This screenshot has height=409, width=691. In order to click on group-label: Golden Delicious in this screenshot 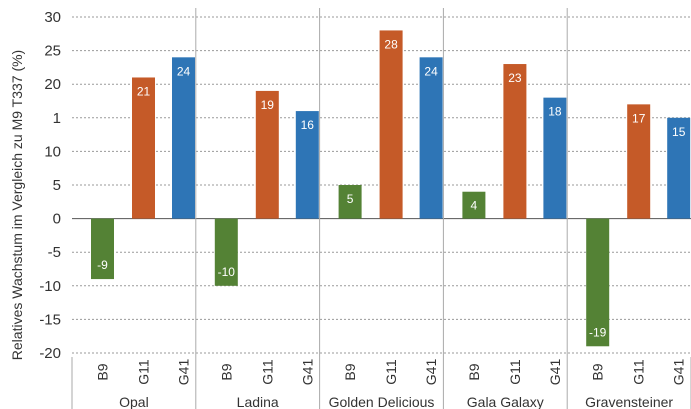, I will do `click(382, 401)`.